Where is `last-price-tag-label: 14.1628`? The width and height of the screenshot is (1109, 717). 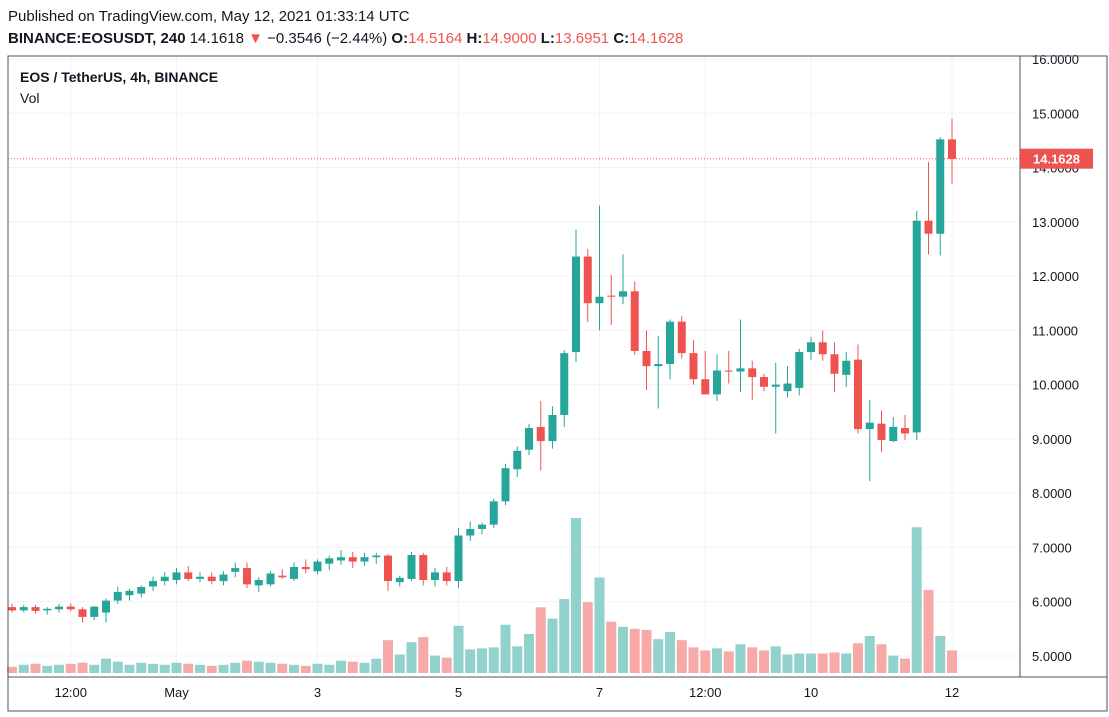 last-price-tag-label: 14.1628 is located at coordinates (1056, 159).